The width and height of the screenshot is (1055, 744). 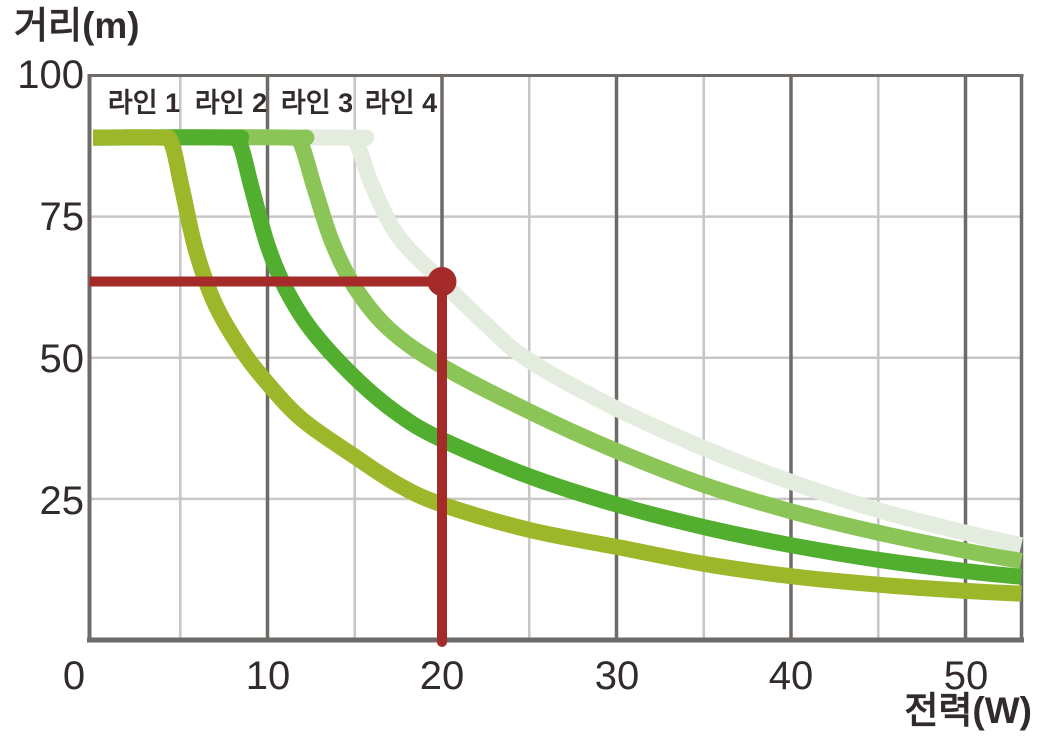 What do you see at coordinates (50, 75) in the screenshot?
I see `y-tick-100: 100` at bounding box center [50, 75].